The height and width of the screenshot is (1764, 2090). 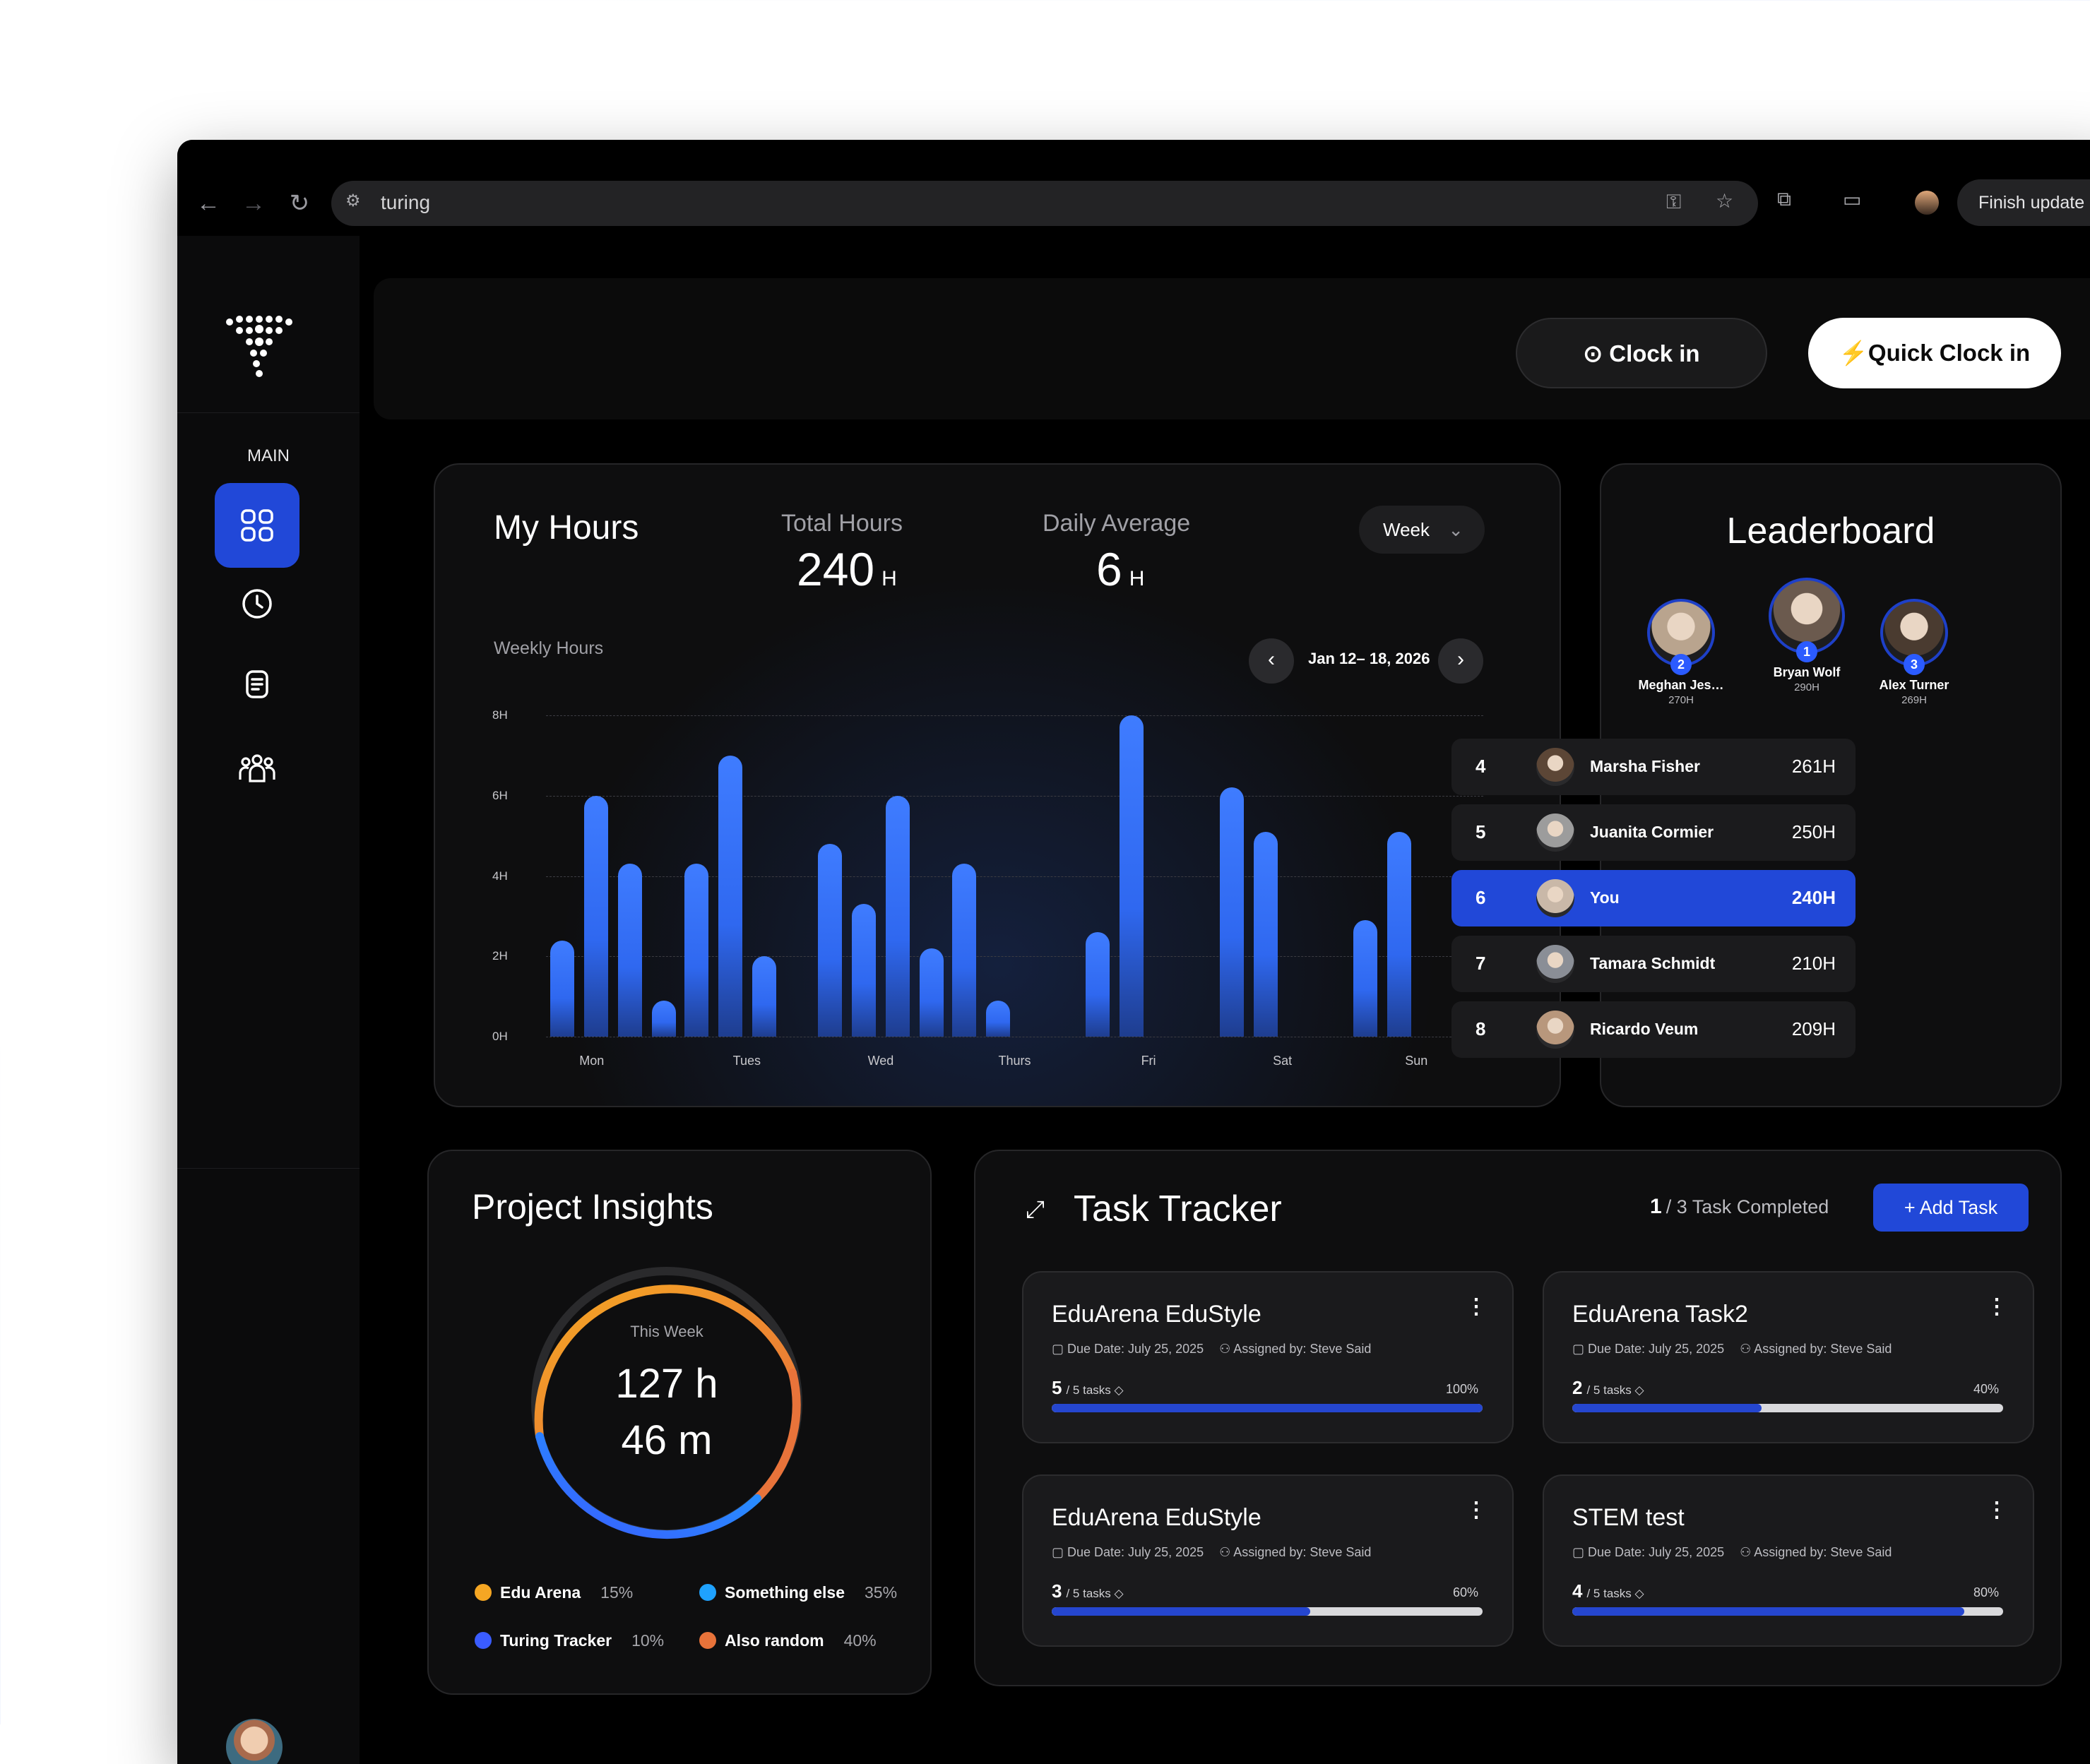 I want to click on leaderboard-row: 7 Tamara Schmidt 210H, so click(x=1653, y=964).